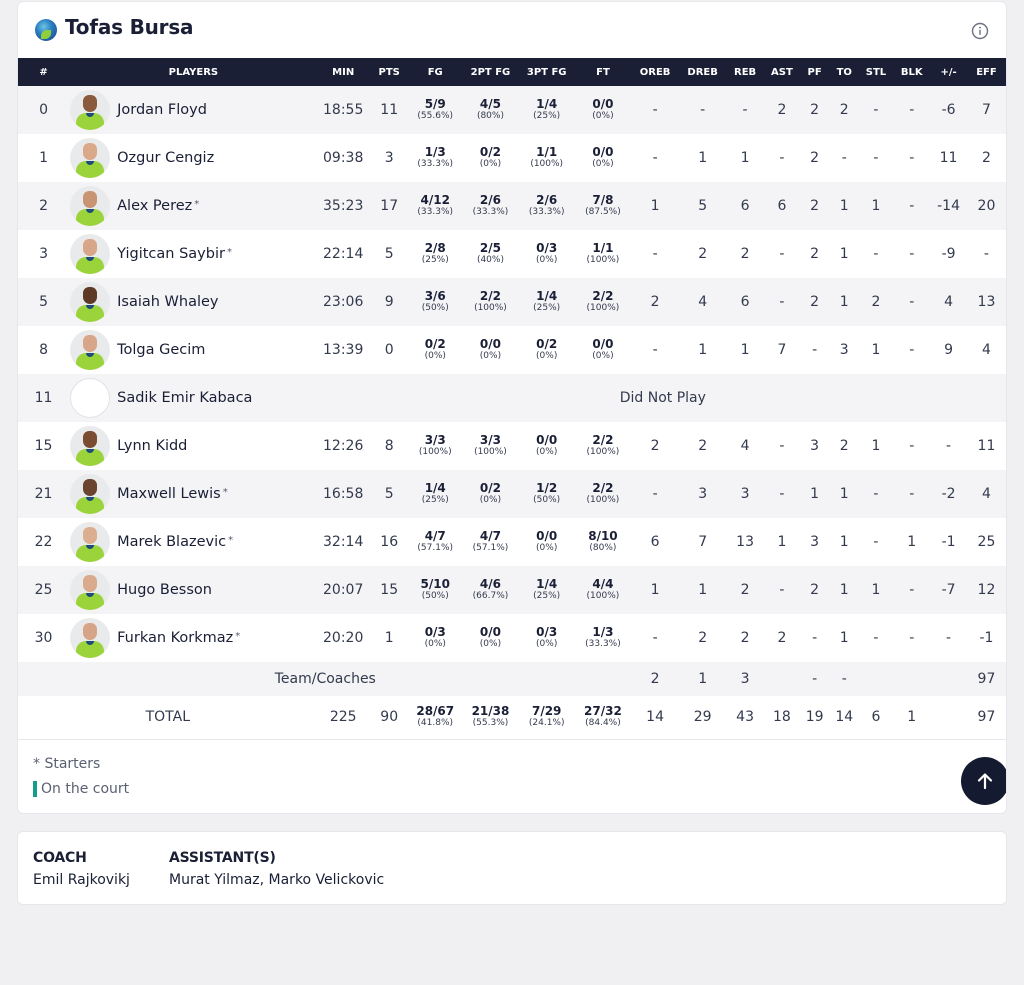  I want to click on stat-fg3: 0/3 (0%), so click(546, 638).